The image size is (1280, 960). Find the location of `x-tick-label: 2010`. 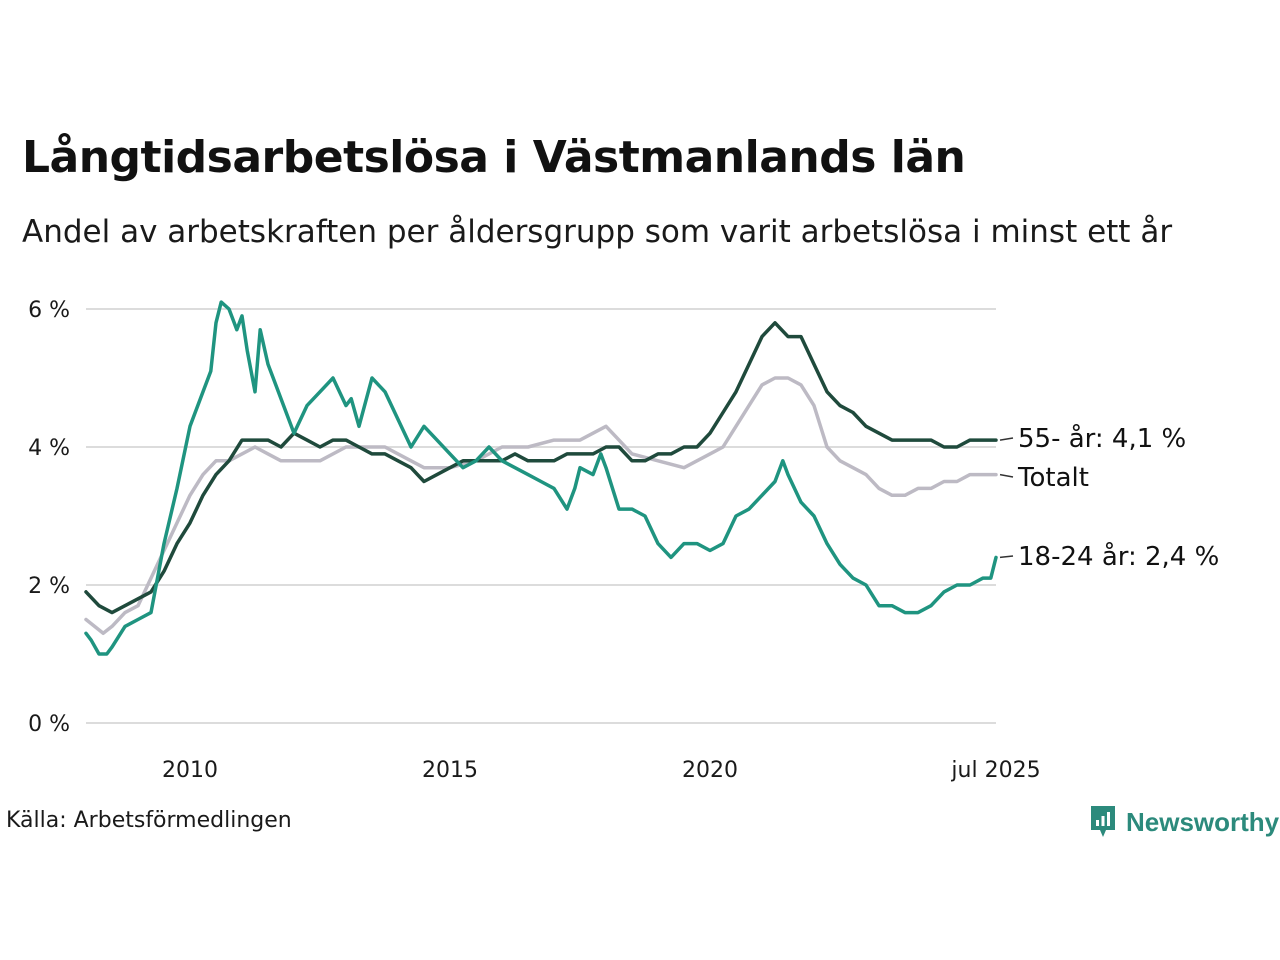

x-tick-label: 2010 is located at coordinates (190, 770).